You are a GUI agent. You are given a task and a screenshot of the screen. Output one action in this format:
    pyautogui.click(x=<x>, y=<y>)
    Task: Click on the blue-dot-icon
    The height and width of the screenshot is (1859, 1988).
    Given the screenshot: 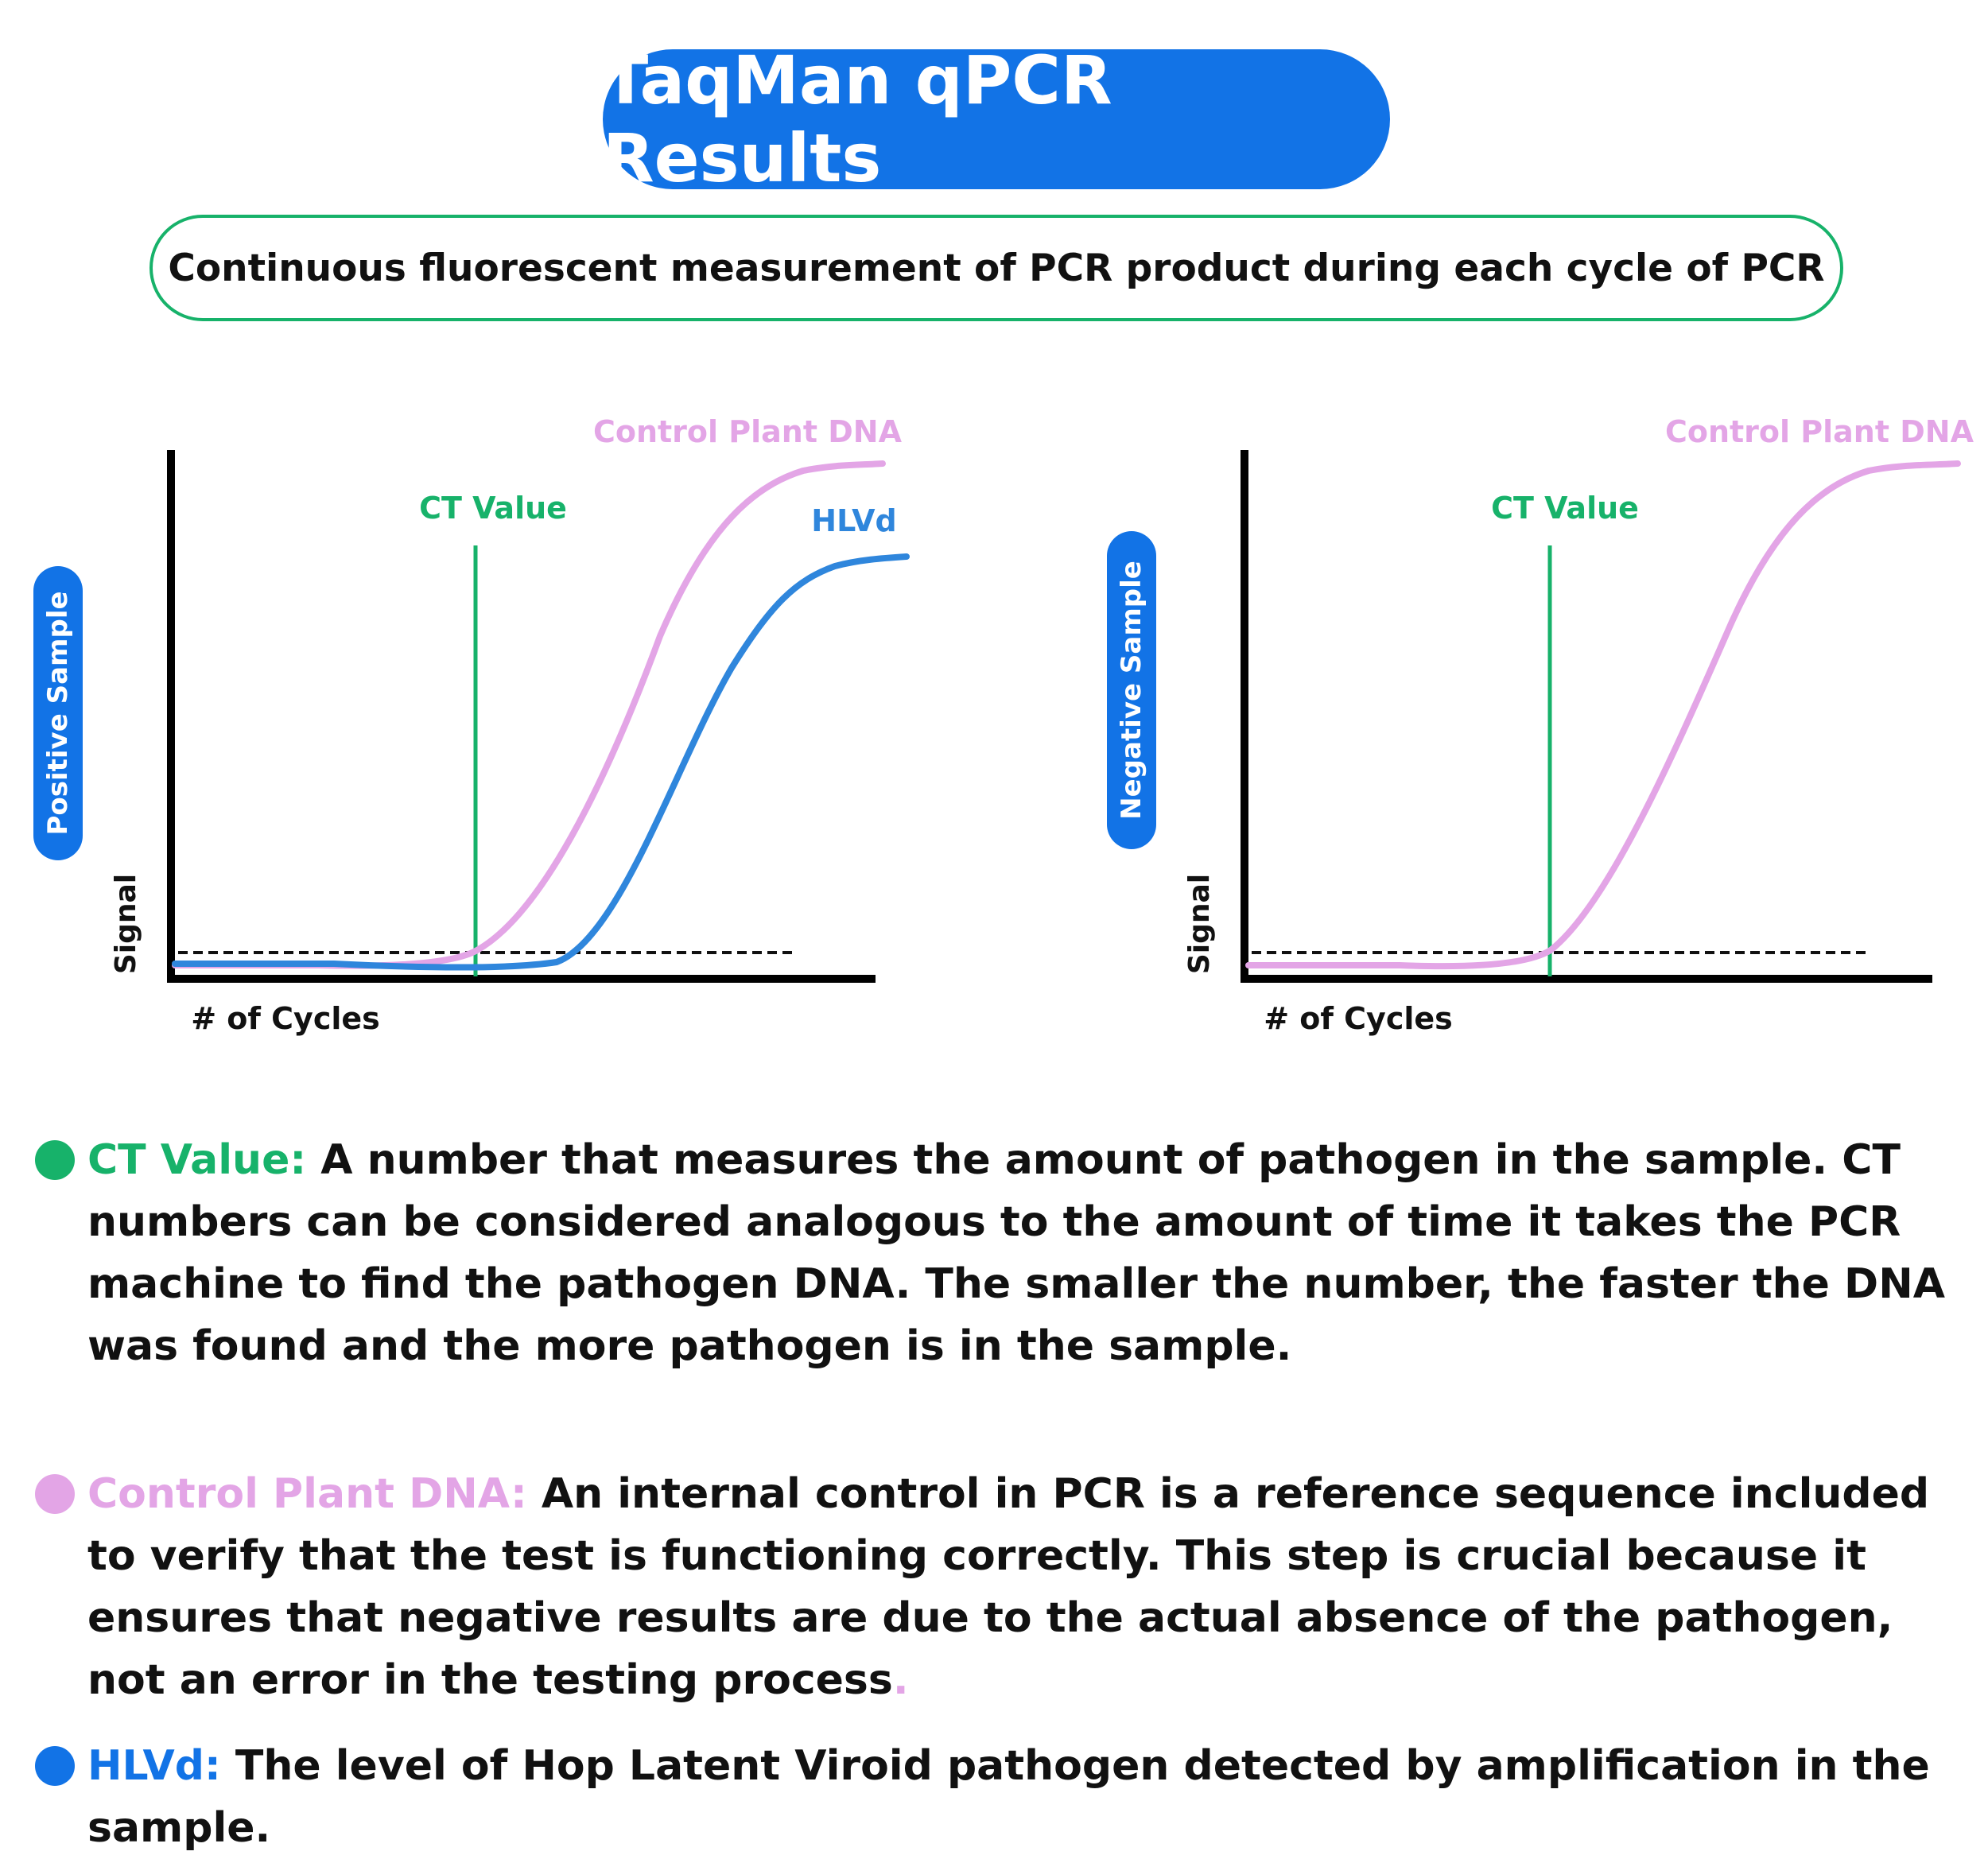 What is the action you would take?
    pyautogui.click(x=55, y=1766)
    